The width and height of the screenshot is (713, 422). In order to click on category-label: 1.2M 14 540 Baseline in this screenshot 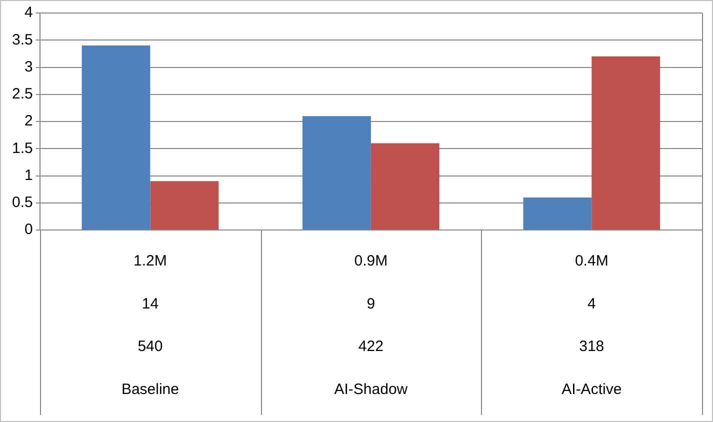, I will do `click(150, 325)`.